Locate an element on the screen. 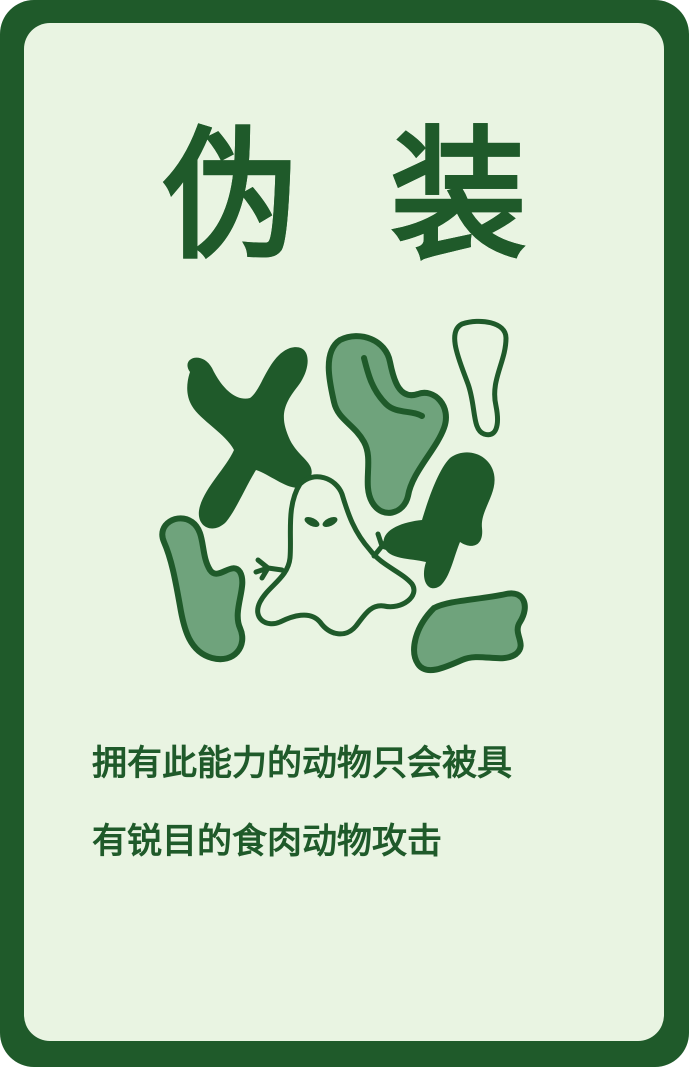 This screenshot has height=1067, width=689. title-char-2: 装 is located at coordinates (458, 197).